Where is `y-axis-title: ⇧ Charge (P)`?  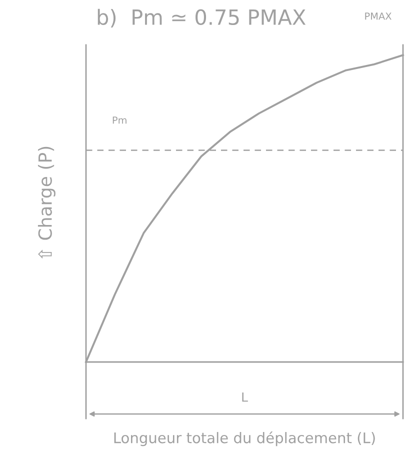 y-axis-title: ⇧ Charge (P) is located at coordinates (47, 202).